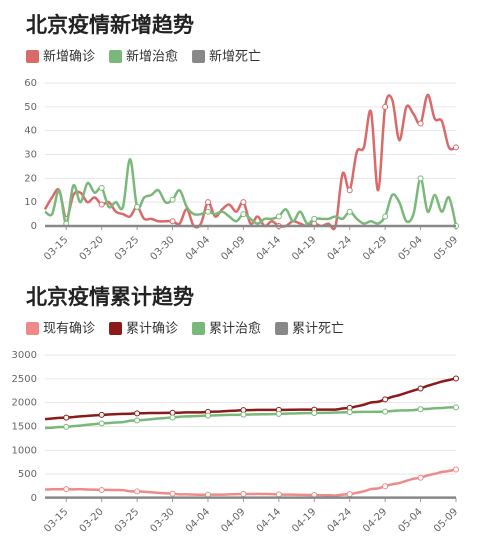 Image resolution: width=486 pixels, height=544 pixels. I want to click on y-tick-label: 40, so click(30, 131).